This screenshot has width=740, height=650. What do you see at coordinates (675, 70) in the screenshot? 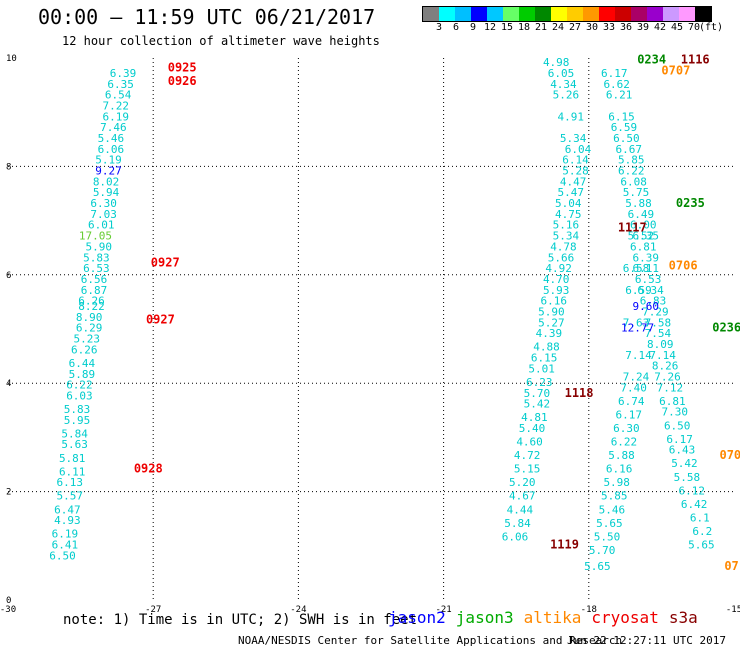
I see `time-label: 0707` at bounding box center [675, 70].